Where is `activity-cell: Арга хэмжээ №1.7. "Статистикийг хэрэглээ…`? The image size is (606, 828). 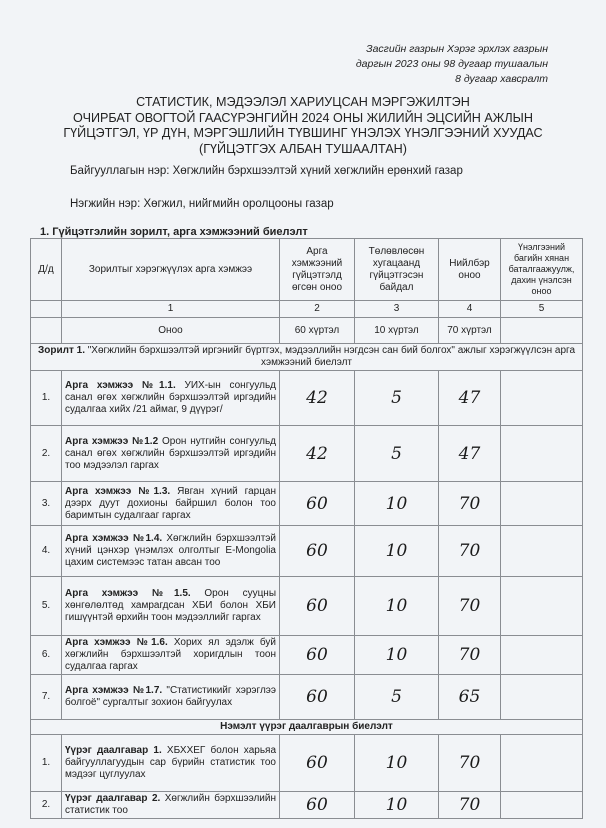 activity-cell: Арга хэмжээ №1.7. "Статистикийг хэрэглээ… is located at coordinates (170, 697).